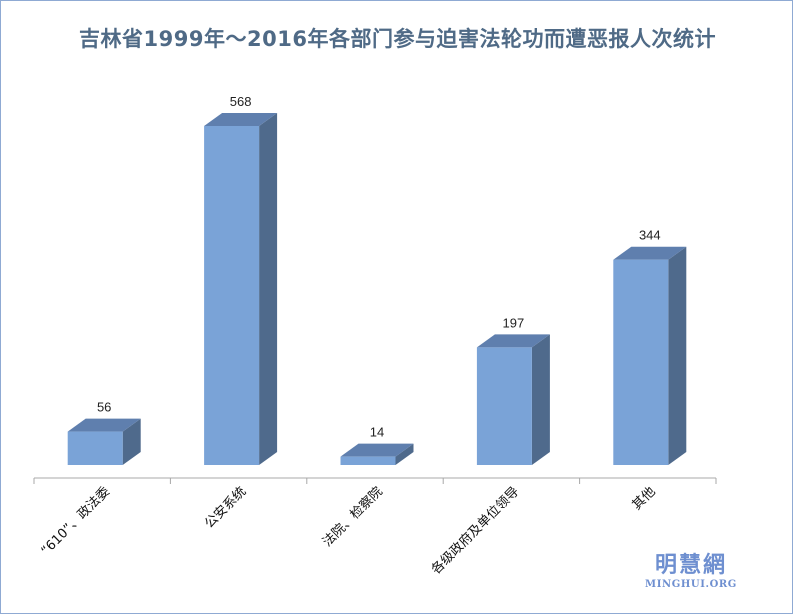  What do you see at coordinates (690, 565) in the screenshot?
I see `watermark-chinese: 明慧網` at bounding box center [690, 565].